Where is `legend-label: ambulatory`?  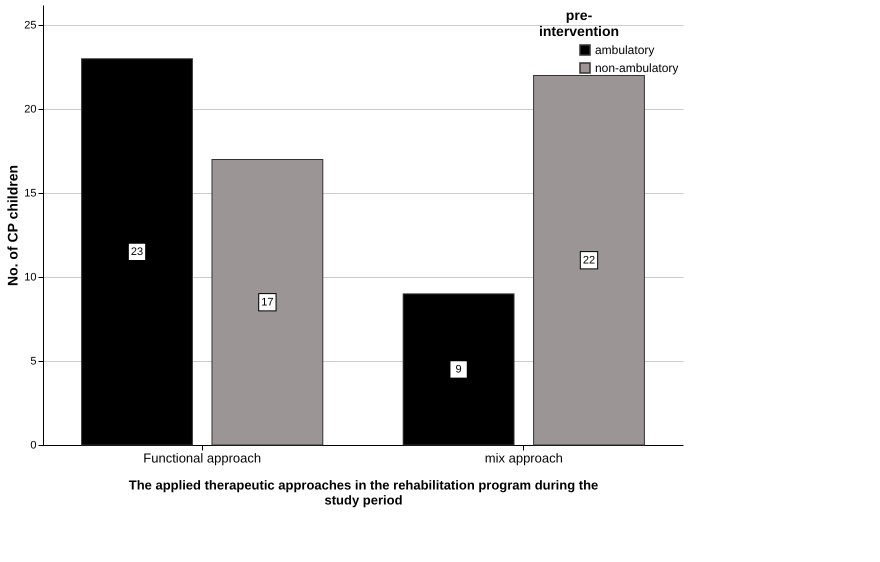
legend-label: ambulatory is located at coordinates (624, 50).